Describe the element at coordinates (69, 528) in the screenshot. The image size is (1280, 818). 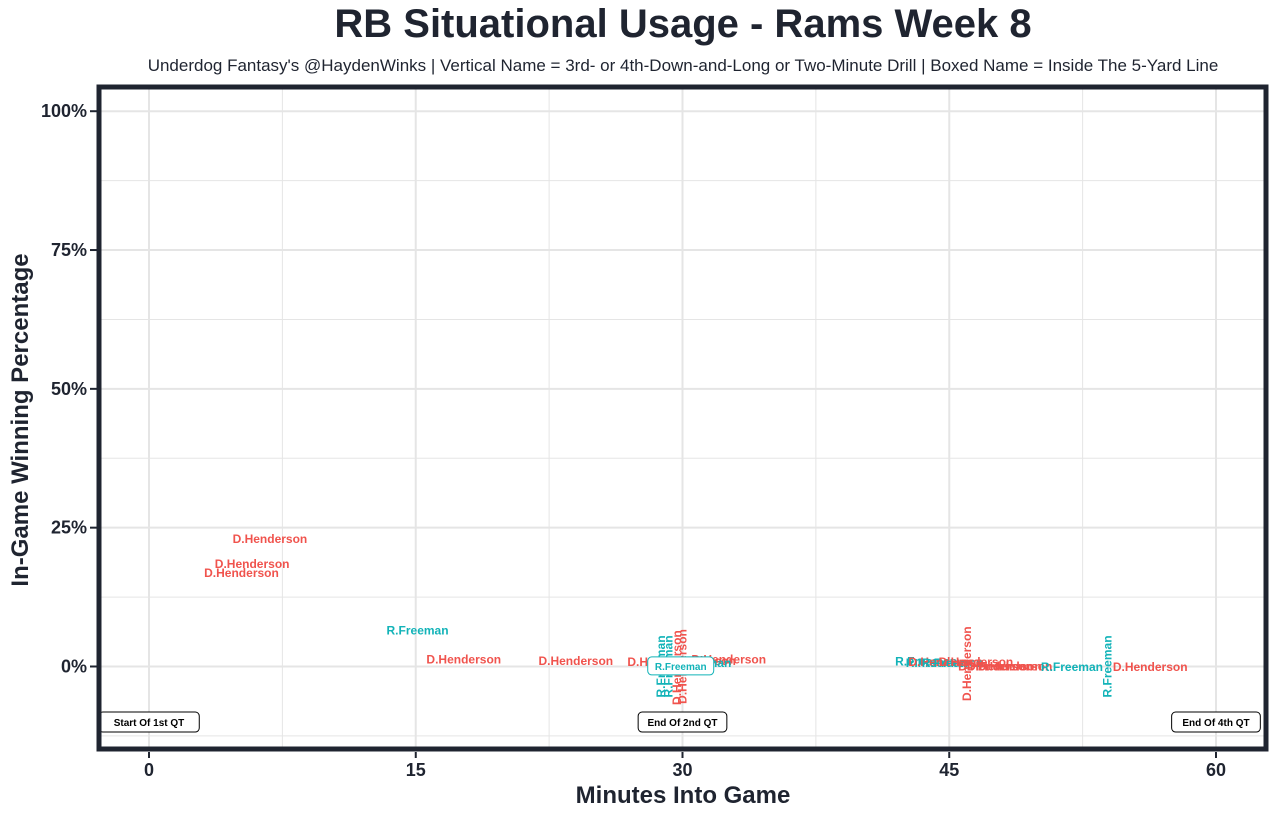
I see `y-tick-label: 25%` at that location.